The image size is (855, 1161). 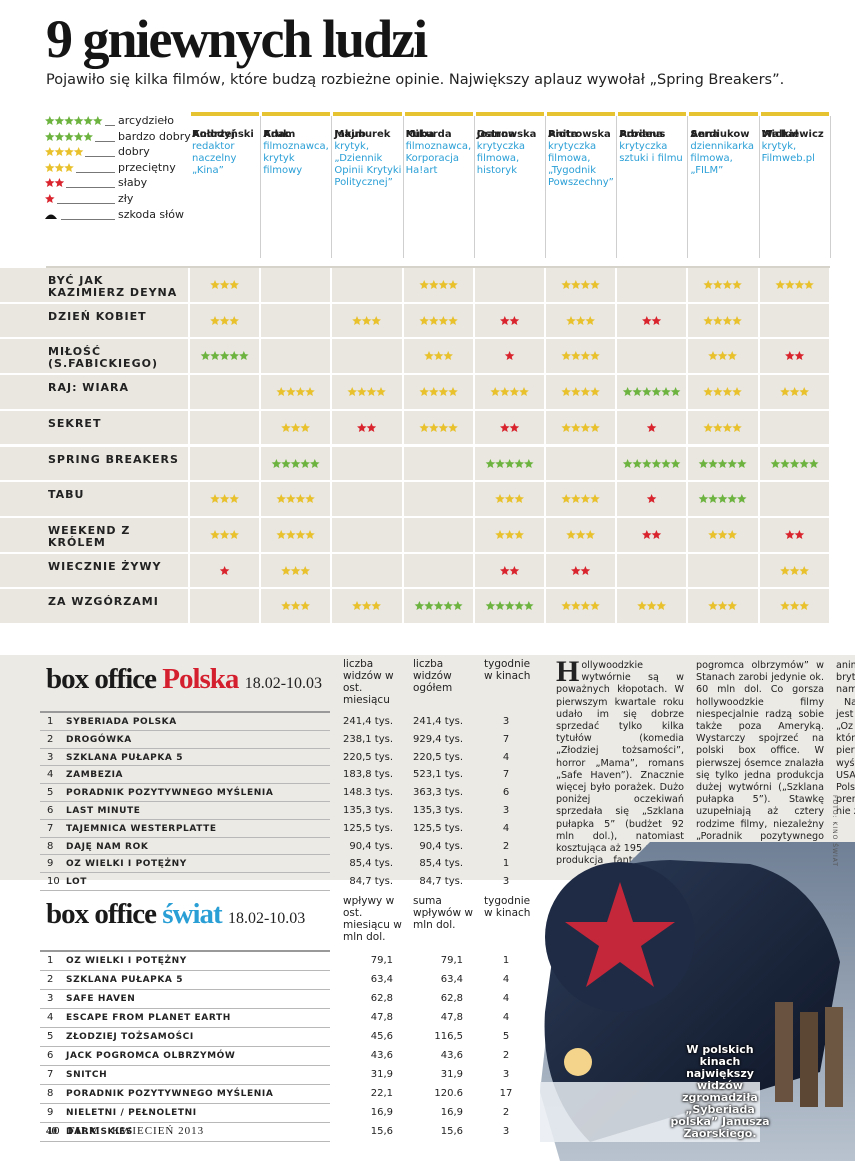 What do you see at coordinates (500, 158) in the screenshot?
I see `critic-role: krytyczka filmowa, historyk` at bounding box center [500, 158].